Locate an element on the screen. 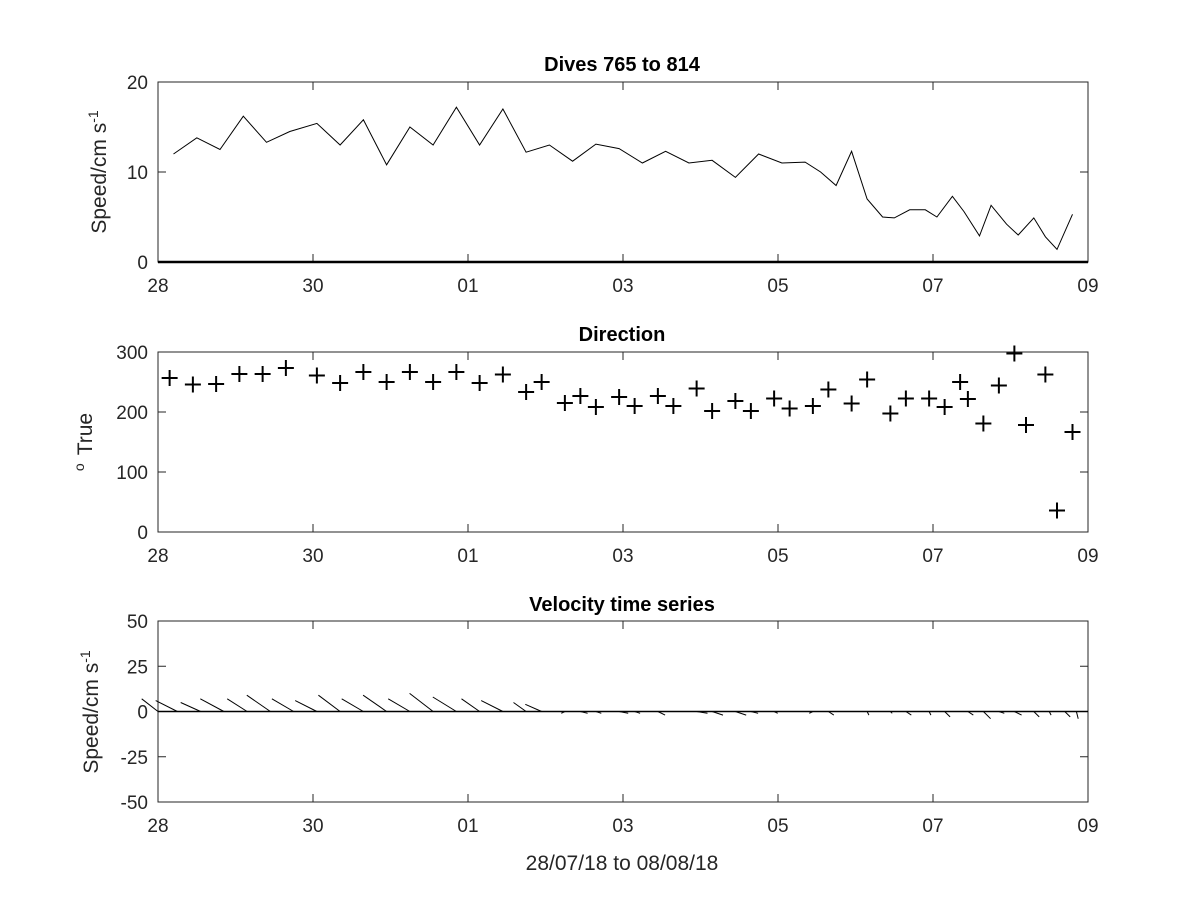 Image resolution: width=1200 pixels, height=900 pixels. y-tick-label: 300 is located at coordinates (132, 353).